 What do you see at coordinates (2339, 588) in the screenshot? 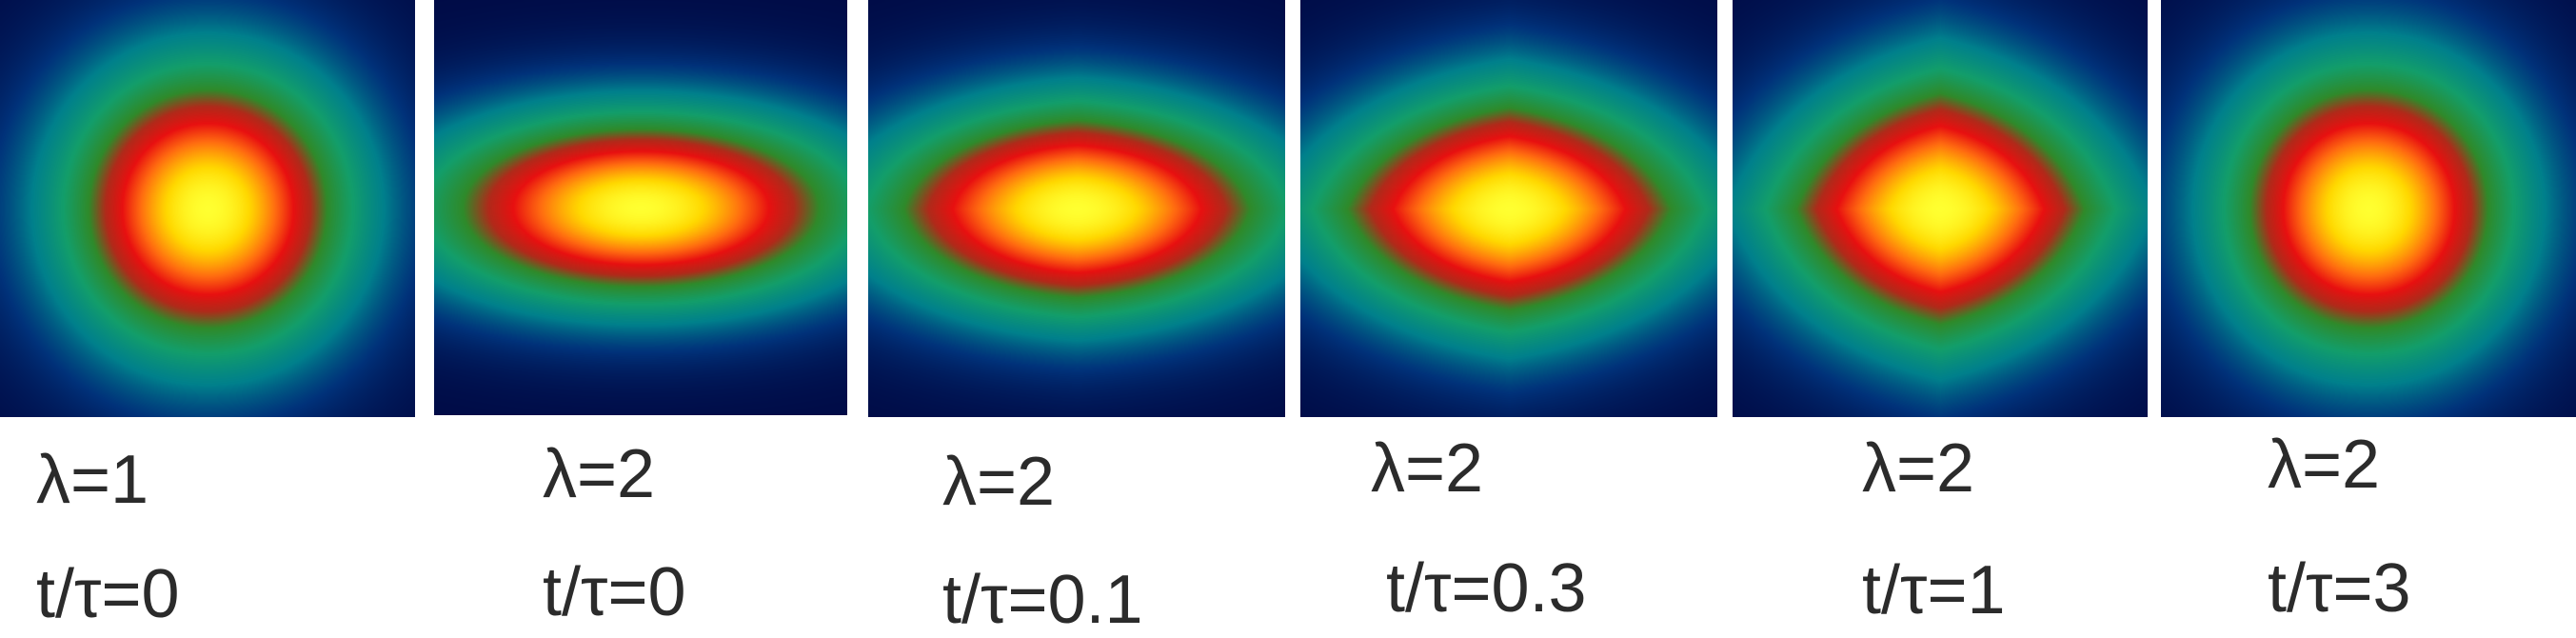
I see `time-label-6: t/τ=3` at bounding box center [2339, 588].